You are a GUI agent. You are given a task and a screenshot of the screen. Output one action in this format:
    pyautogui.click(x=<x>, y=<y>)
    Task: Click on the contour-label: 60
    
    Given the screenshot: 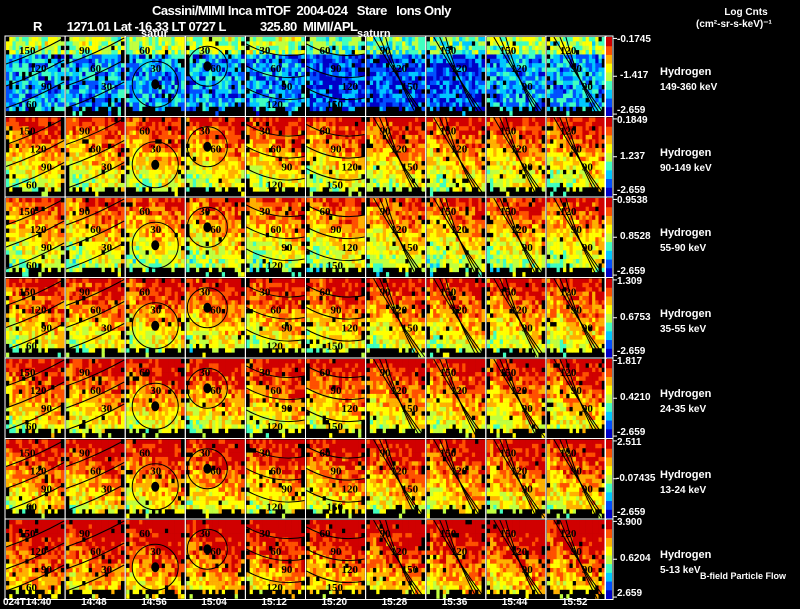 What is the action you would take?
    pyautogui.click(x=326, y=51)
    